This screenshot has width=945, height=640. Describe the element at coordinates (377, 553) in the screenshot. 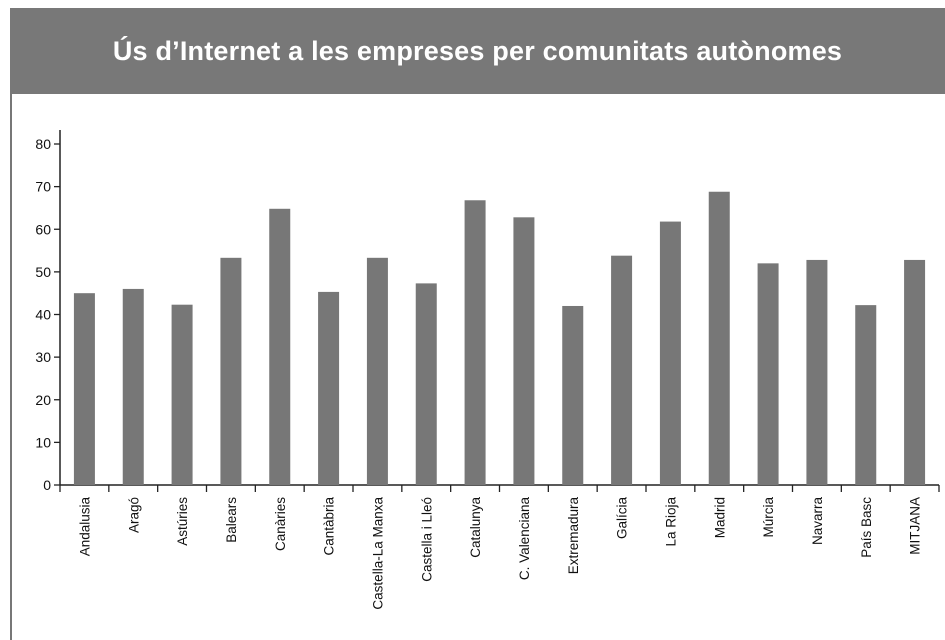

I see `category-label: Castella-La Manxa` at that location.